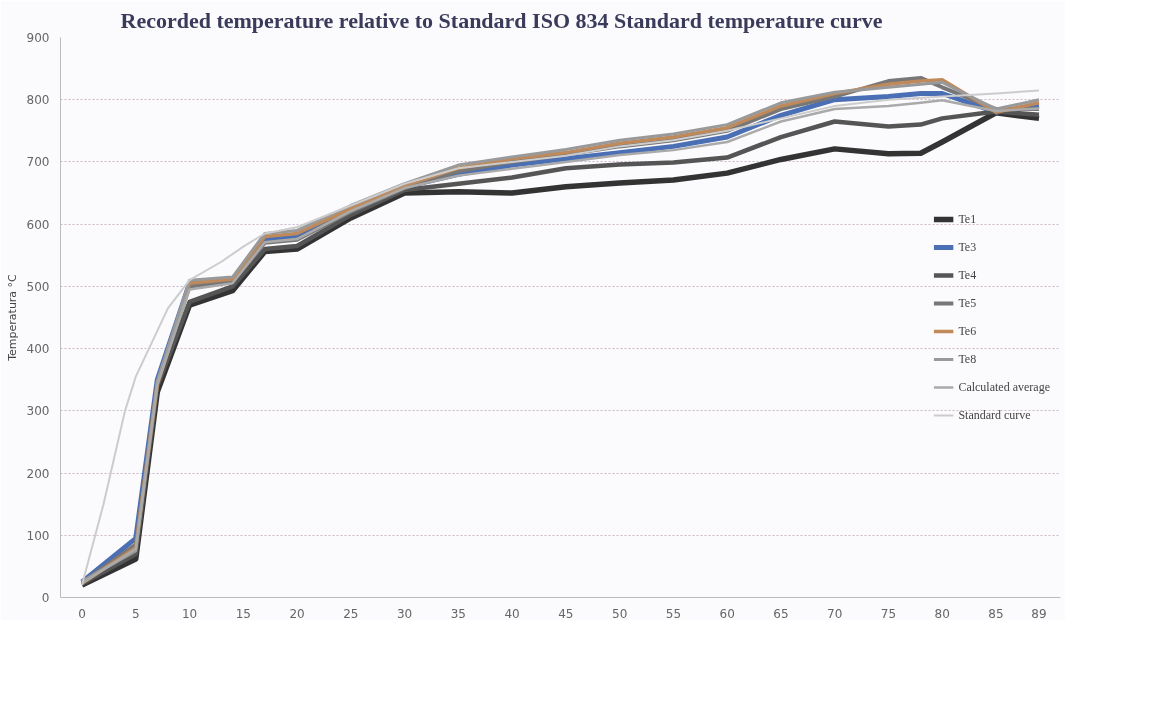 This screenshot has width=1170, height=711. What do you see at coordinates (38, 38) in the screenshot?
I see `y-tick-label: 900` at bounding box center [38, 38].